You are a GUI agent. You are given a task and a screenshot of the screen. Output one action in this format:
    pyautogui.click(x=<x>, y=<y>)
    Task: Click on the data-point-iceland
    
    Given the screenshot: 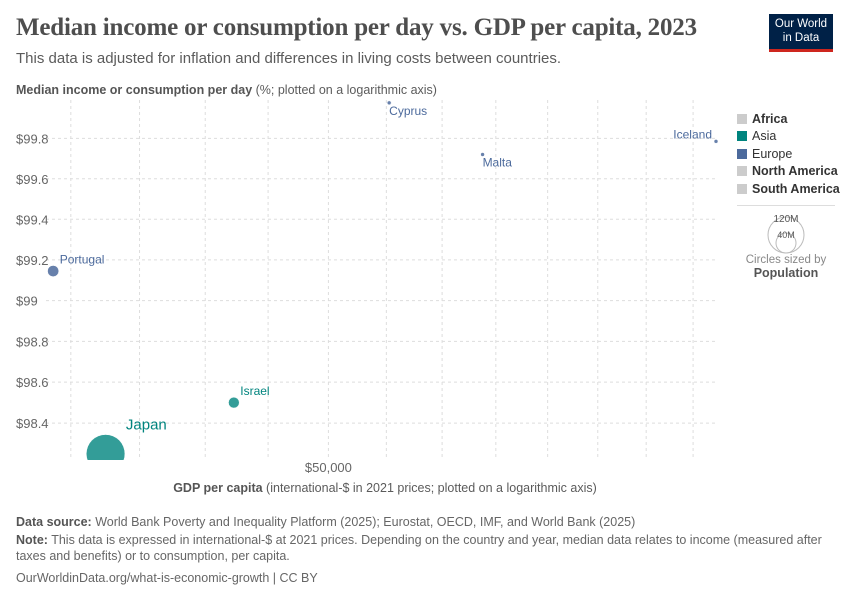 What is the action you would take?
    pyautogui.click(x=716, y=141)
    